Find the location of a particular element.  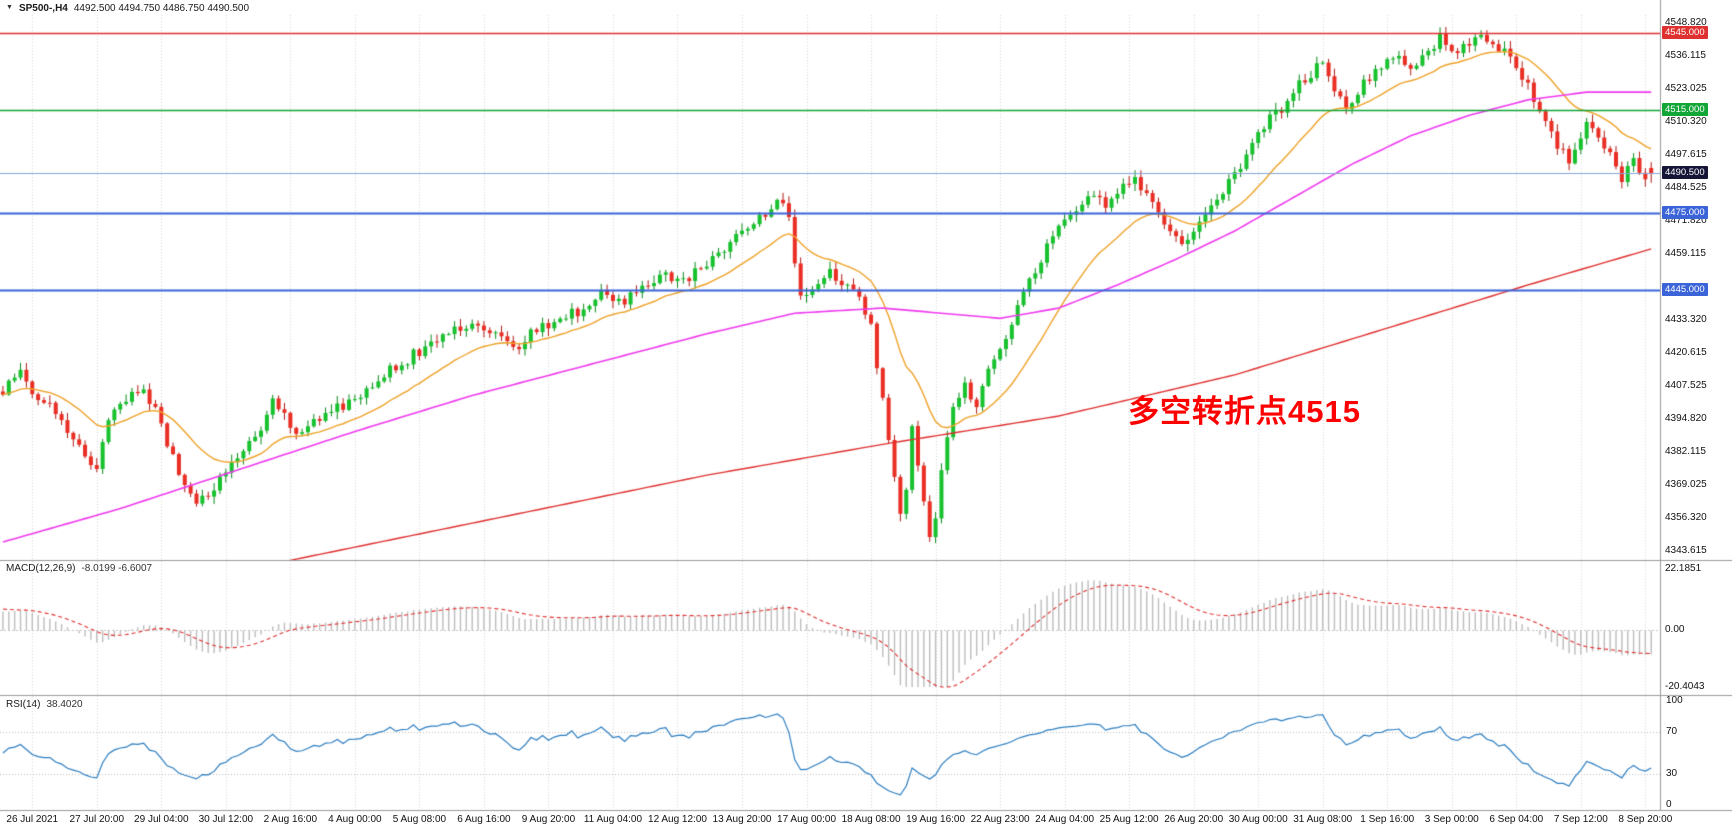

chart-annotation: 多空转折点4515 is located at coordinates (1244, 411).